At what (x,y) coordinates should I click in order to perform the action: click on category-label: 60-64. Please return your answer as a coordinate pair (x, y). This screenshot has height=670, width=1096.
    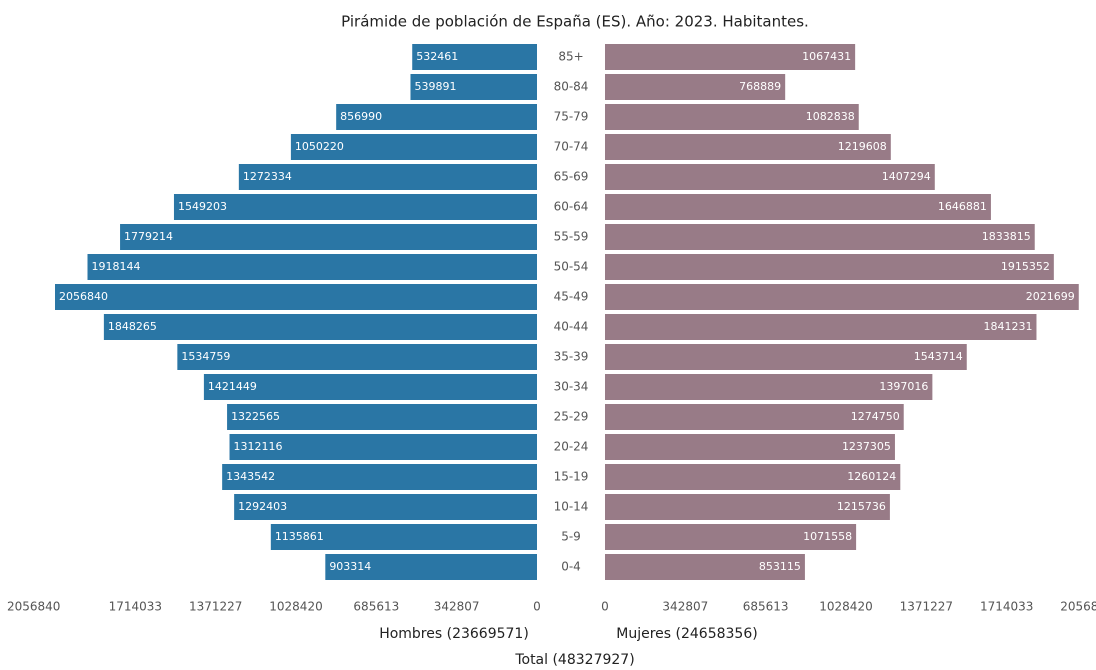
    Looking at the image, I should click on (571, 207).